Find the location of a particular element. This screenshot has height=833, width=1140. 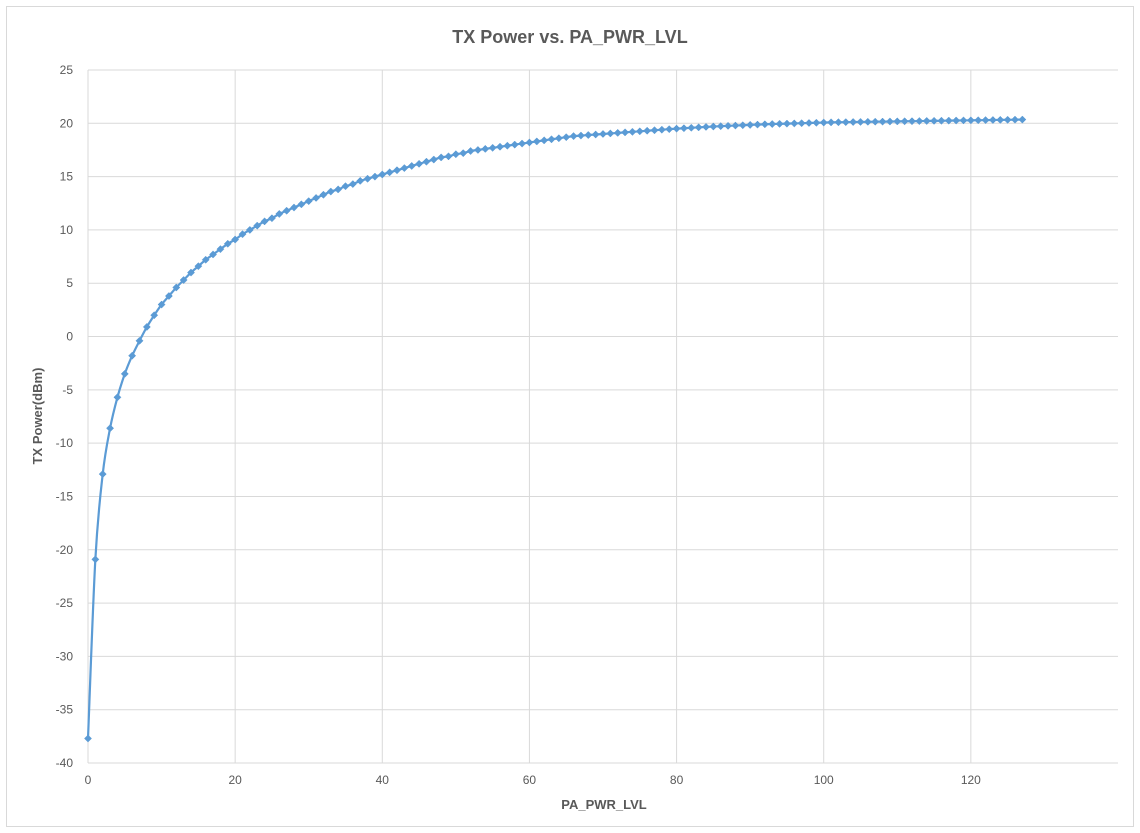

y-tick-label: -5 is located at coordinates (67, 390).